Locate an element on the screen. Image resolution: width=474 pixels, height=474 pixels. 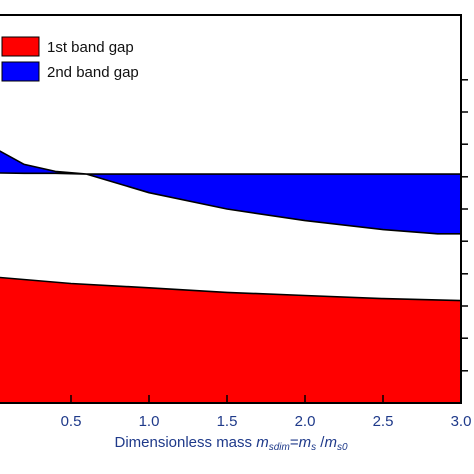
x-tick-label: 1.5 is located at coordinates (227, 421).